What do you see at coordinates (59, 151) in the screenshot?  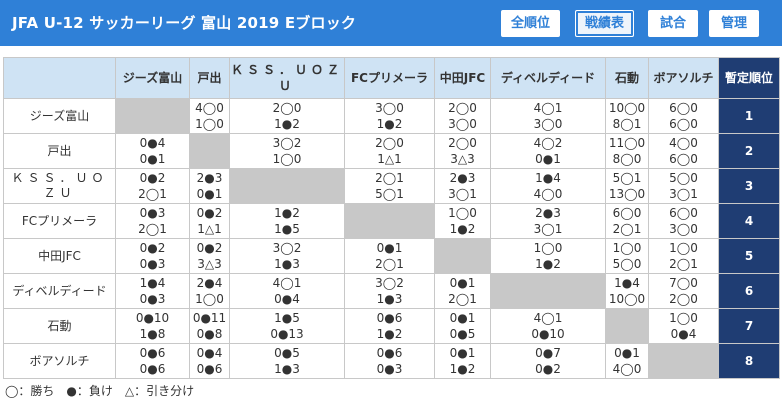 I see `team-name-cell: 戸出` at bounding box center [59, 151].